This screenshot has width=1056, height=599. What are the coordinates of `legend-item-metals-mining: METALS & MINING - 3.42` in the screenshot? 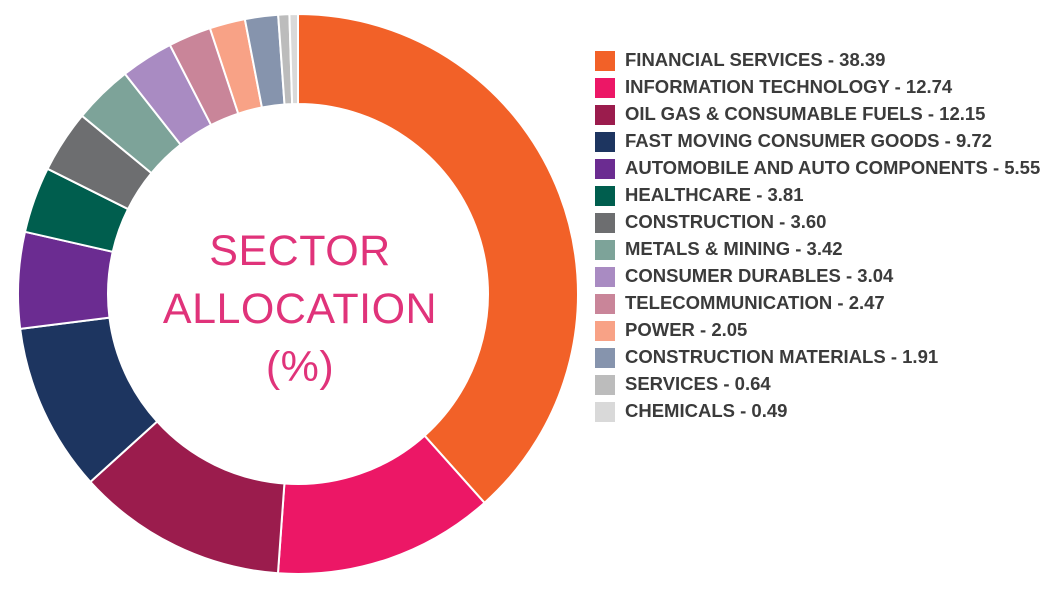 It's located at (822, 248).